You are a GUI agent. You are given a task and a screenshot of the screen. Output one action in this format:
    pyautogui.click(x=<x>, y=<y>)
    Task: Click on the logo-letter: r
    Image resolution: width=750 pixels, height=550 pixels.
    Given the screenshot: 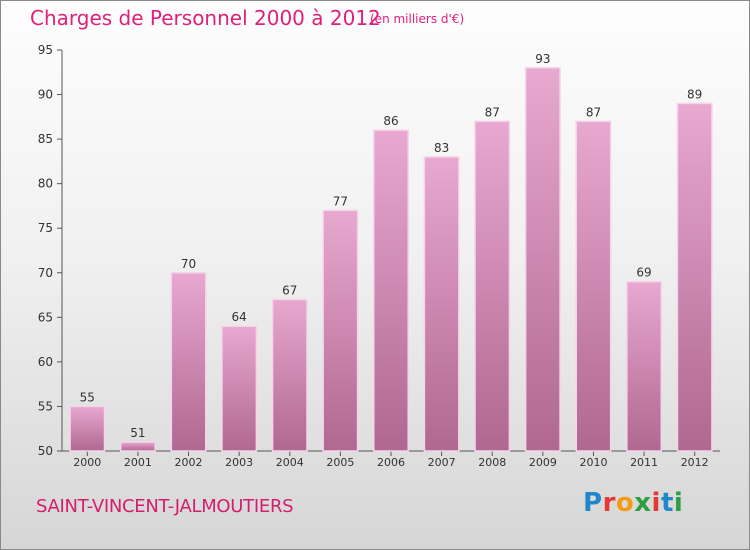 What is the action you would take?
    pyautogui.click(x=609, y=503)
    